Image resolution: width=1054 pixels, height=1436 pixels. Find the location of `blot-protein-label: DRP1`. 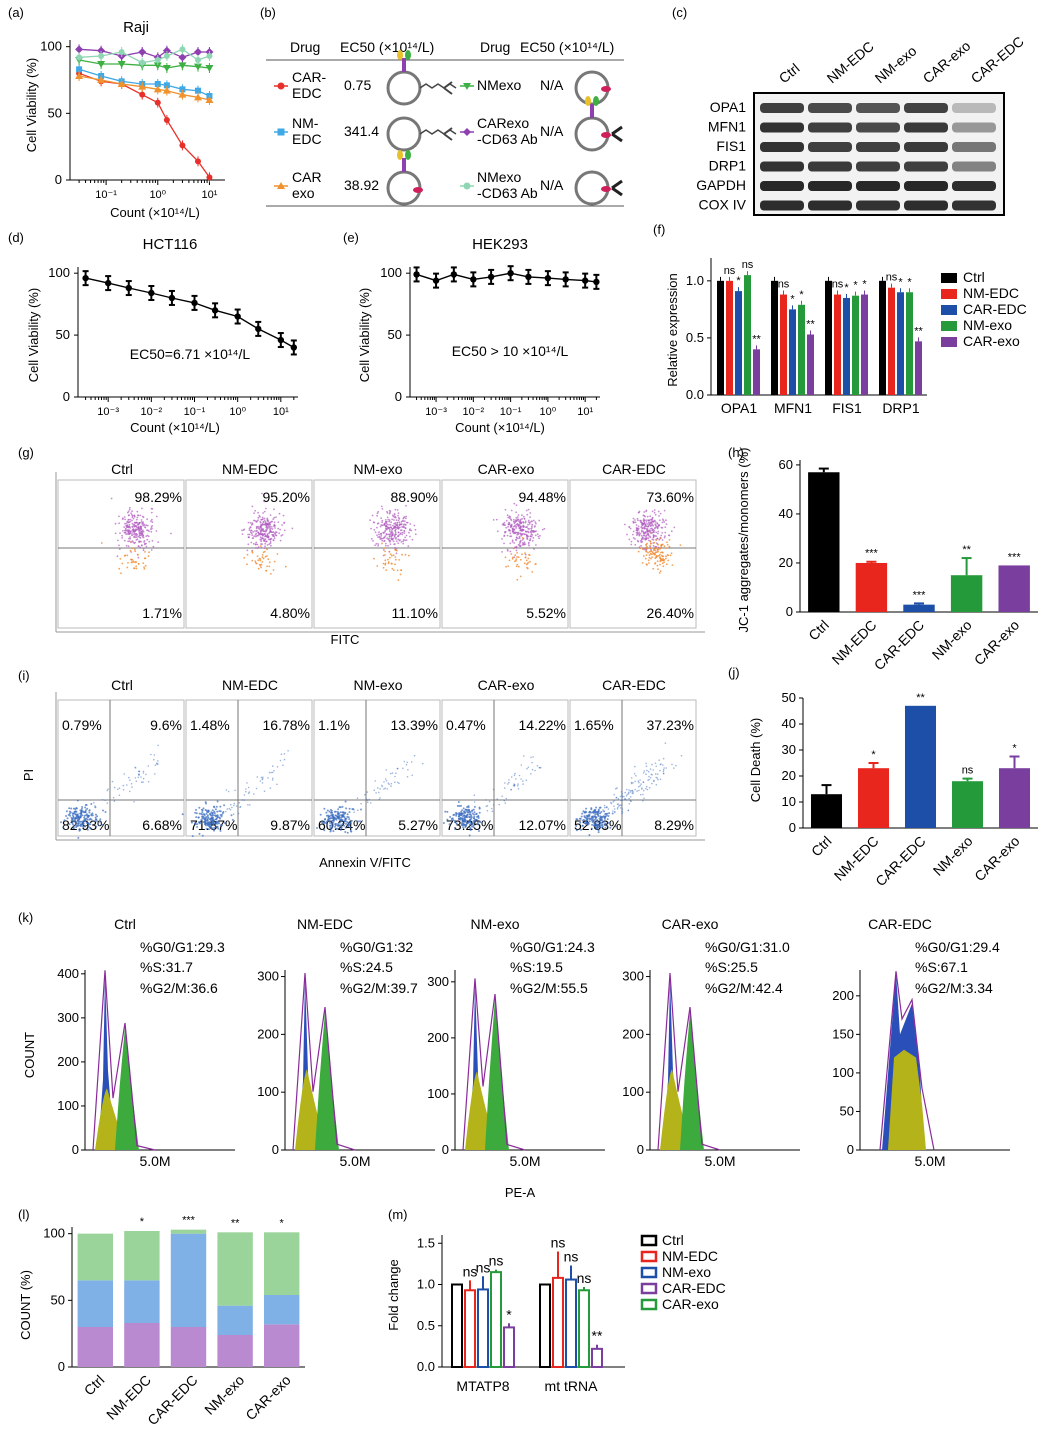

blot-protein-label: DRP1 is located at coordinates (728, 166).